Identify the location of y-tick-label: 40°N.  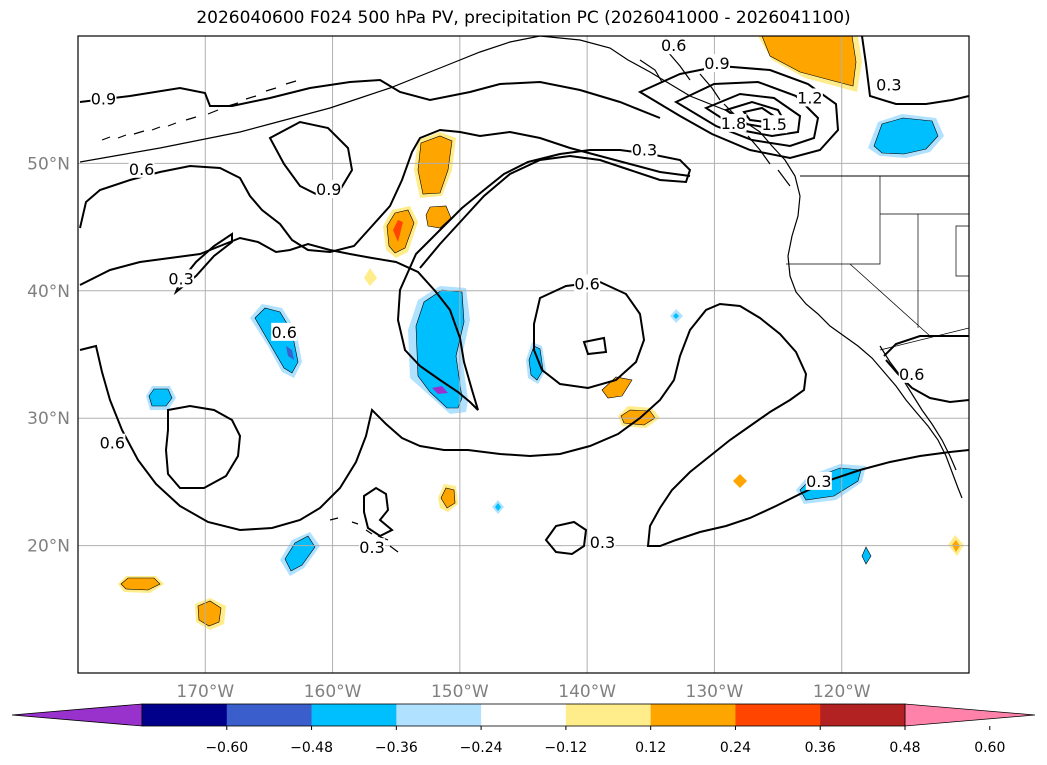
(48, 292).